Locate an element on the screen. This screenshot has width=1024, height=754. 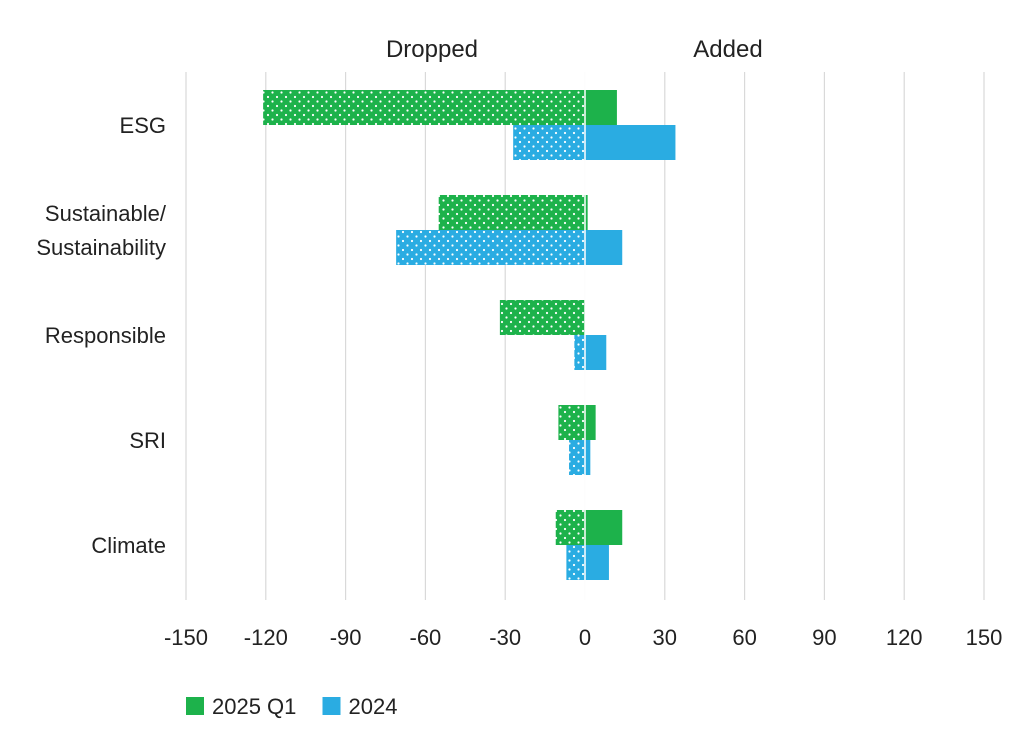
x-tick-label: 90 is located at coordinates (824, 637).